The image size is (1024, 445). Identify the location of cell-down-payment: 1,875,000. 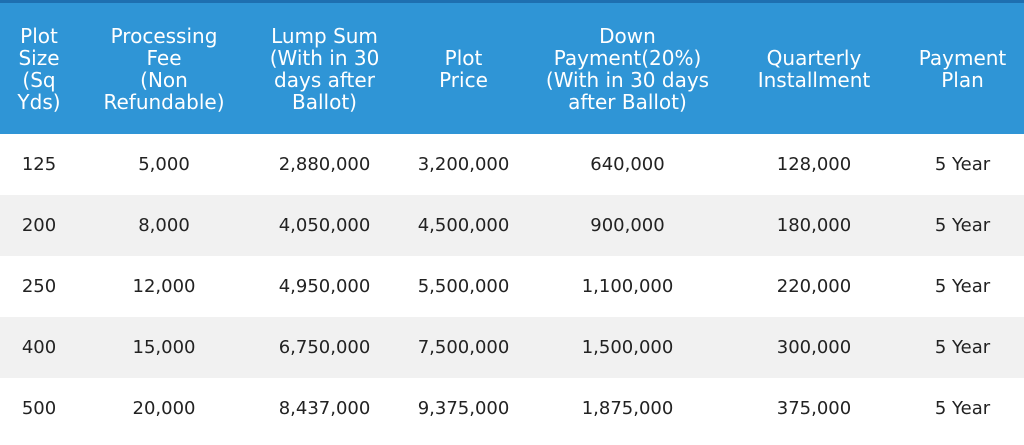
(627, 408).